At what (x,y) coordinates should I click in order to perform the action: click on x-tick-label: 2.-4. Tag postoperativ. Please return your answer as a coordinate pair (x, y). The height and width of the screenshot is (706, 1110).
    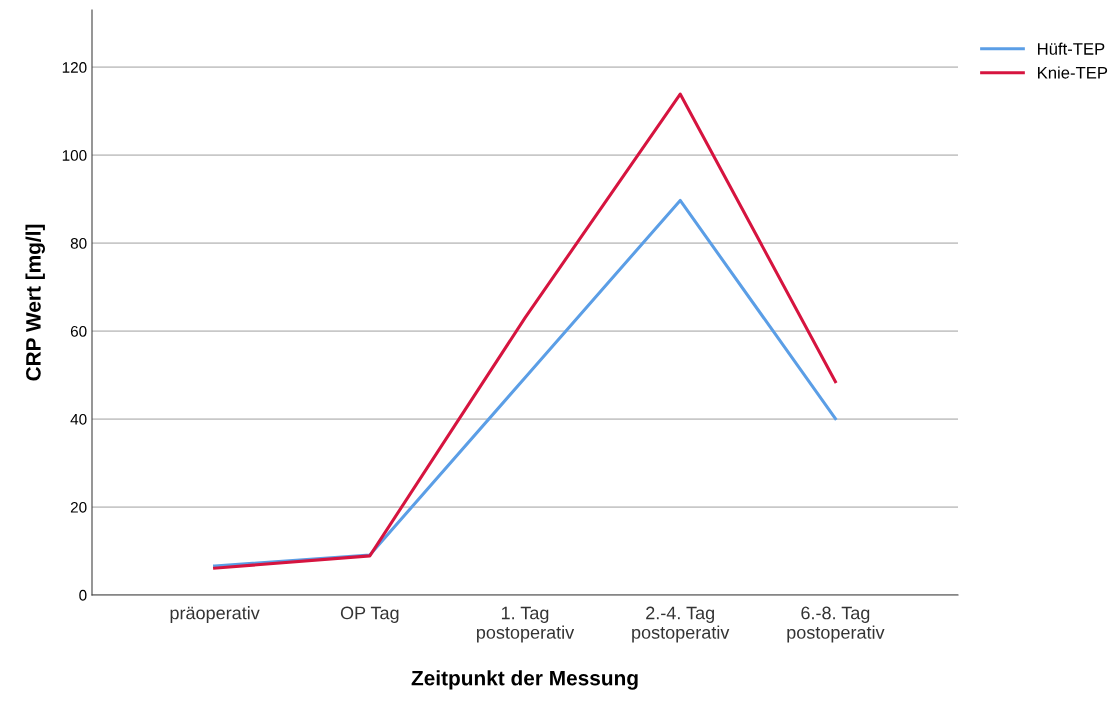
    Looking at the image, I should click on (681, 624).